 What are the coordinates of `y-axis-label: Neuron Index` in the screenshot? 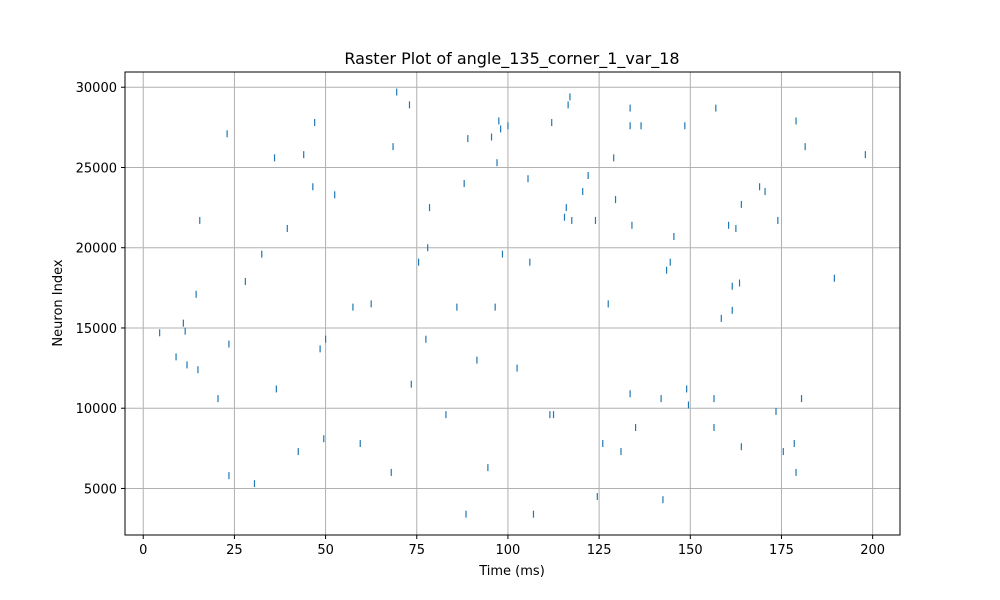 It's located at (58, 302).